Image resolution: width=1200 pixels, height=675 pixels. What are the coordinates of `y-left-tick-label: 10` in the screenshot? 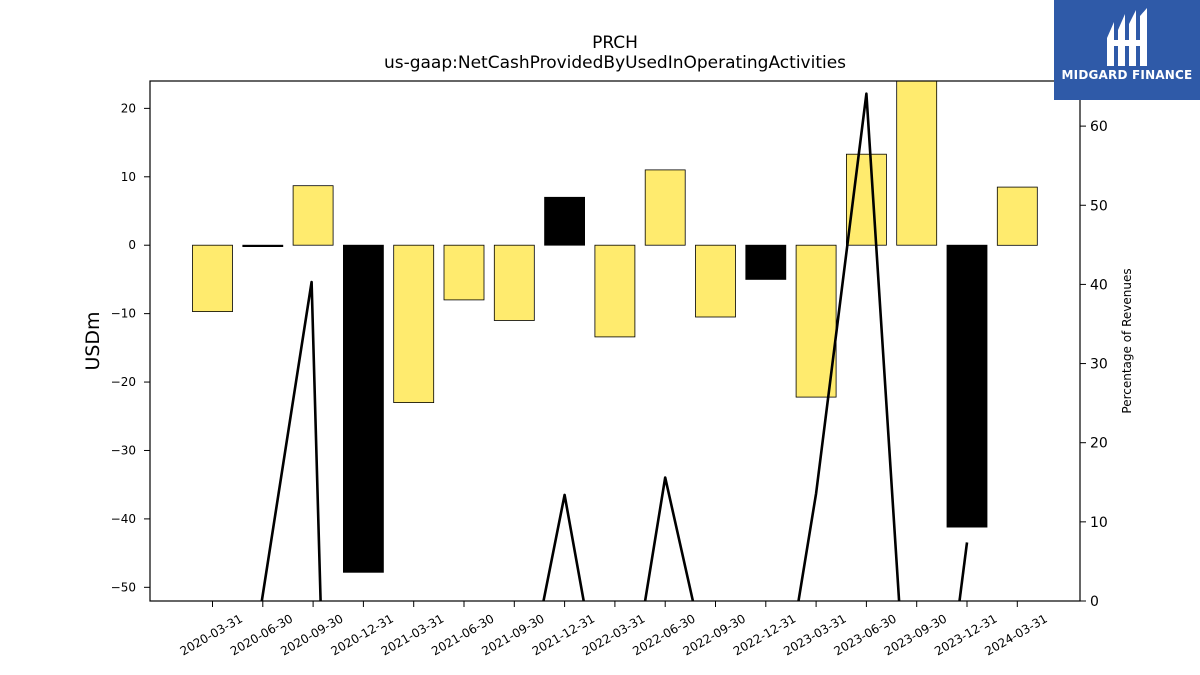 It's located at (128, 177).